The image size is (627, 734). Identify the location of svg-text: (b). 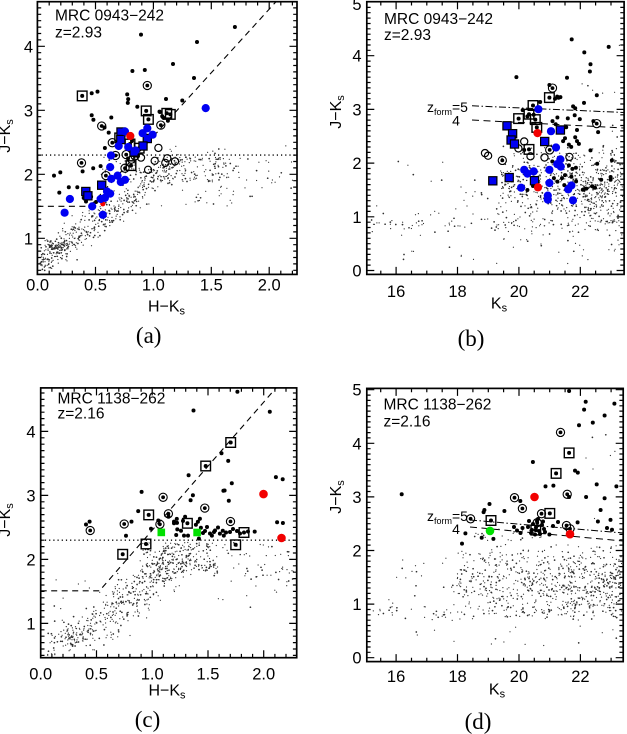
(471, 338).